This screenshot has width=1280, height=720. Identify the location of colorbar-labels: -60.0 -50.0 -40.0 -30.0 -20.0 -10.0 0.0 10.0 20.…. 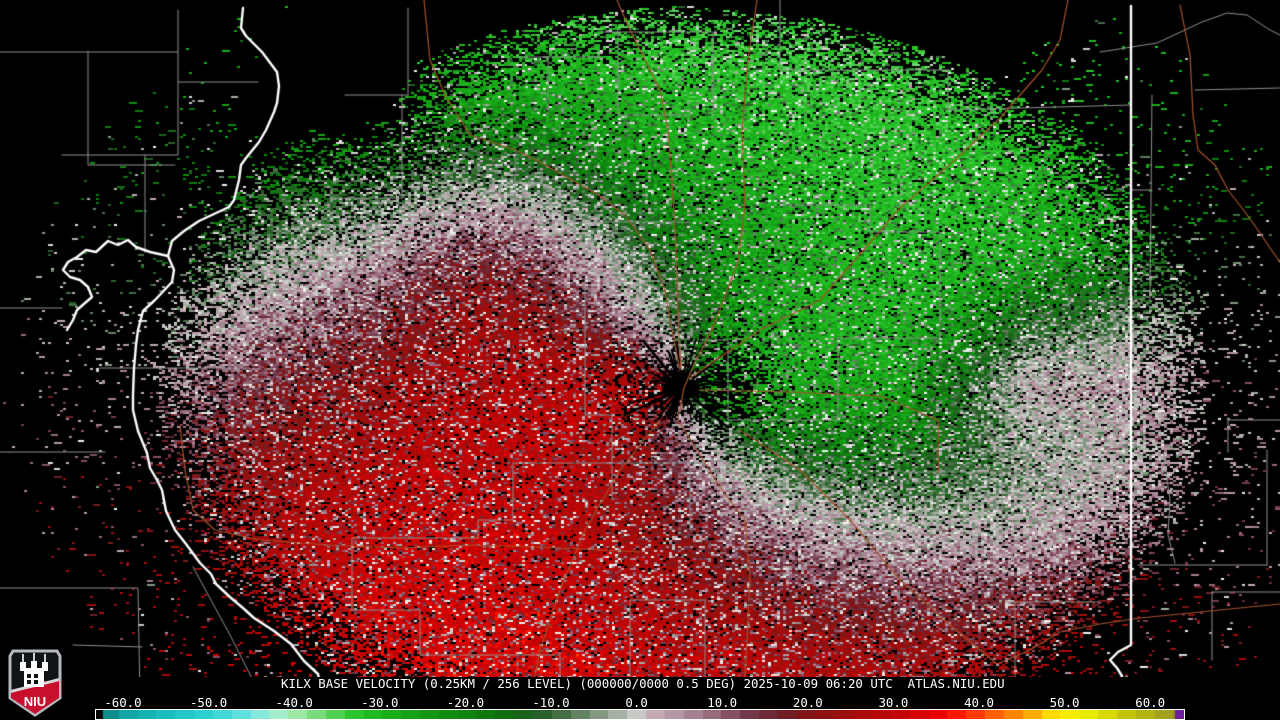
(640, 702).